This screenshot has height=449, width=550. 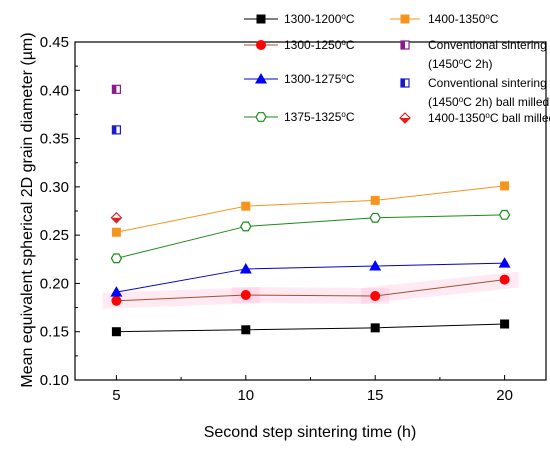 What do you see at coordinates (319, 45) in the screenshot?
I see `legend-label: 1300-1250oC` at bounding box center [319, 45].